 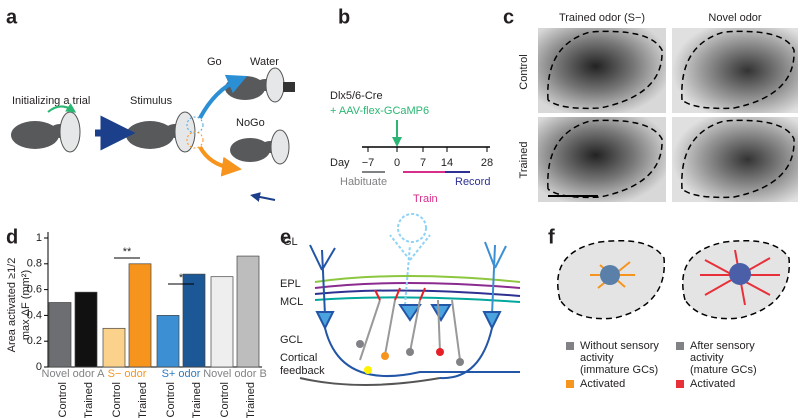 What do you see at coordinates (427, 158) in the screenshot?
I see `panel-b: −7 0 7 14 28` at bounding box center [427, 158].